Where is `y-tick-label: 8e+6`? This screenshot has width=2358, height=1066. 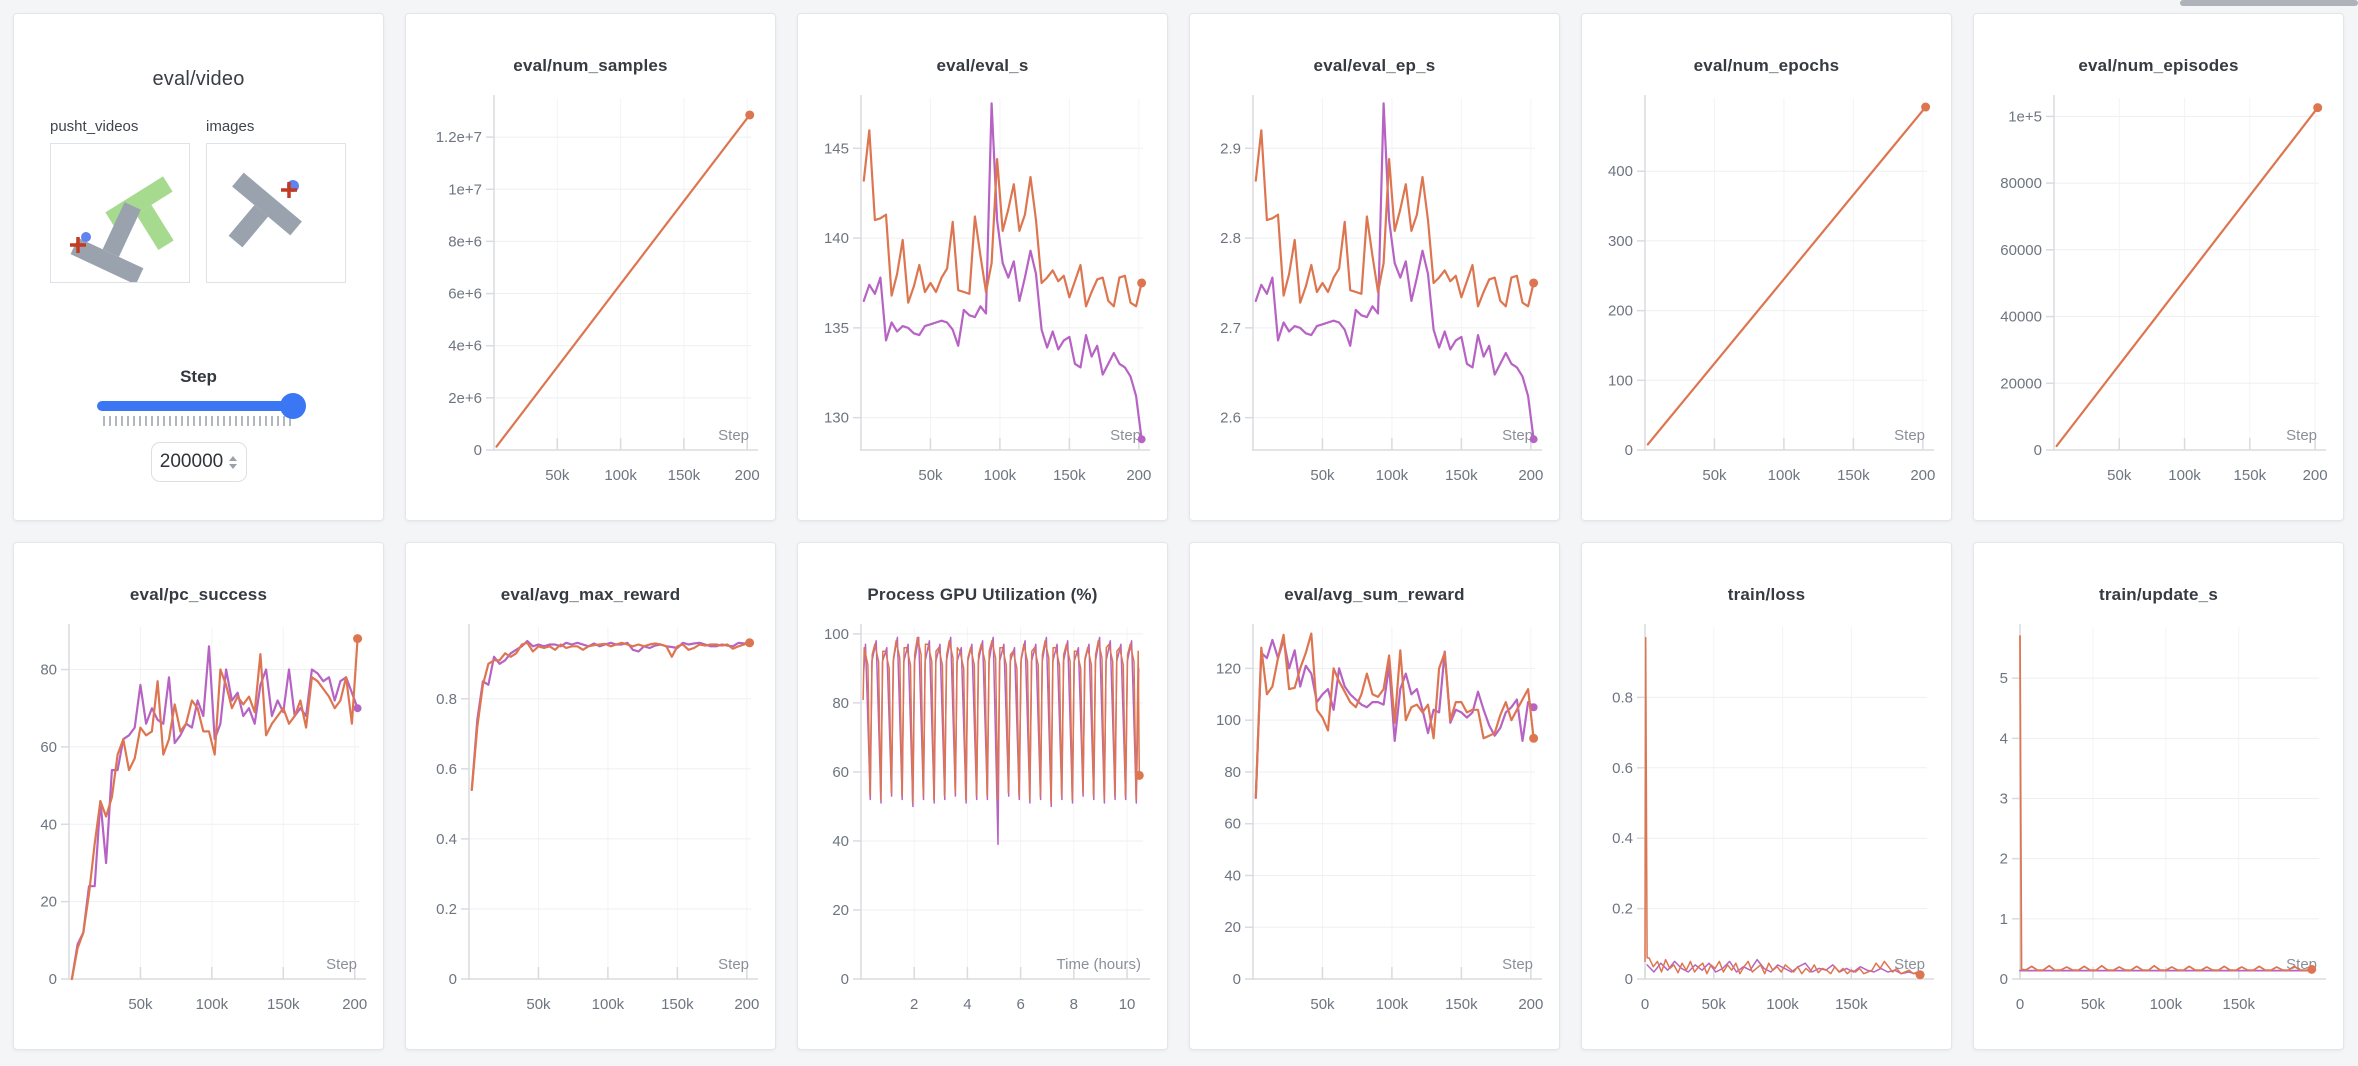
y-tick-label: 8e+6 is located at coordinates (465, 241).